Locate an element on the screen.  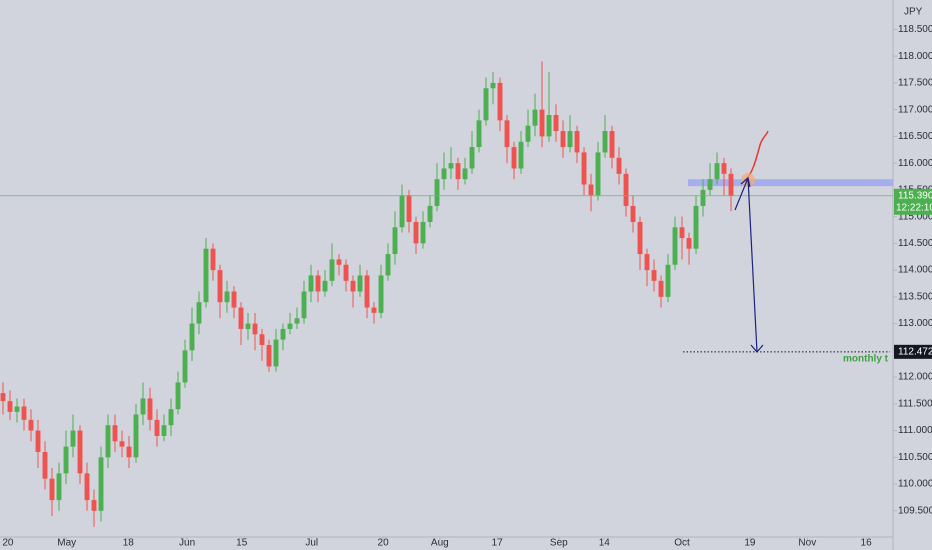
countdown-label: 12:22:10 is located at coordinates (914, 207).